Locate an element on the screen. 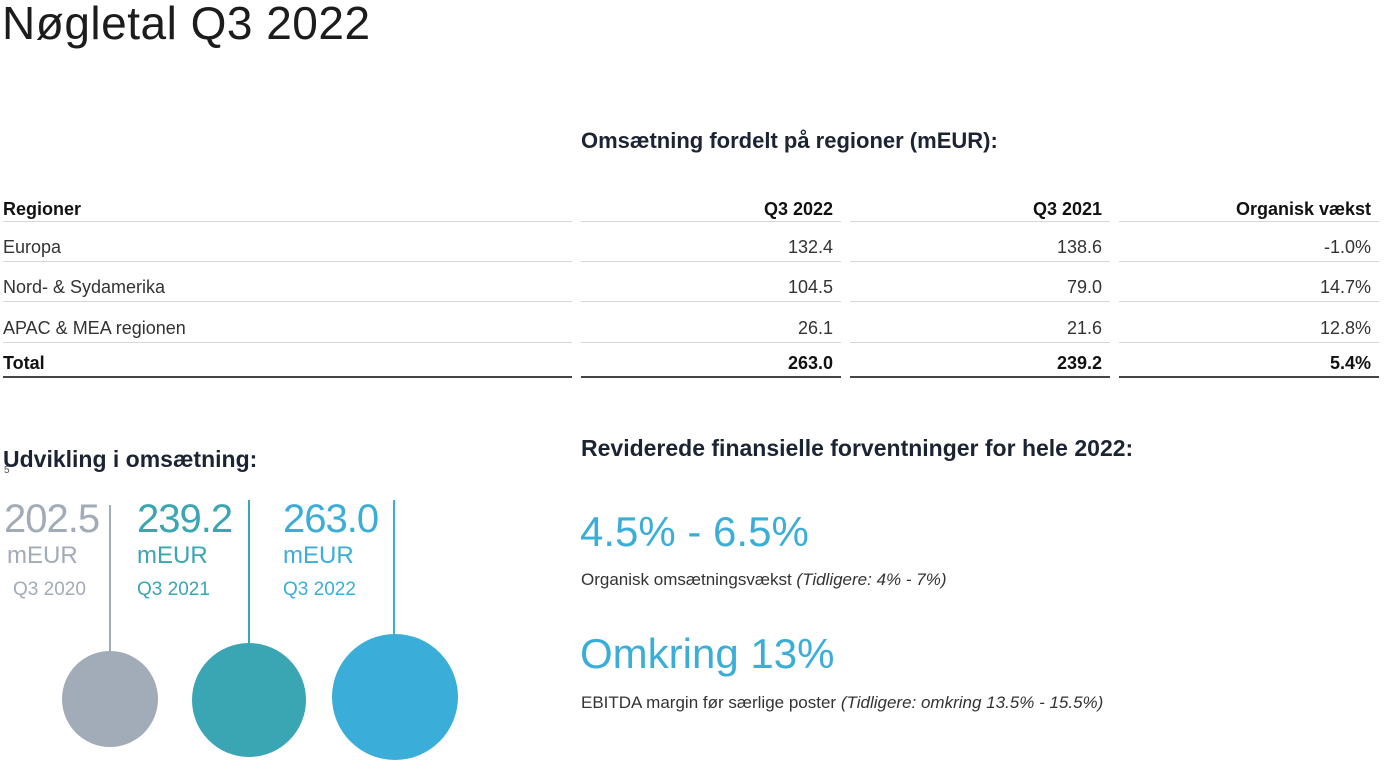 This screenshot has width=1386, height=771. revenue-table-heading: Omsætning fordelt på regioner (mEUR): is located at coordinates (789, 140).